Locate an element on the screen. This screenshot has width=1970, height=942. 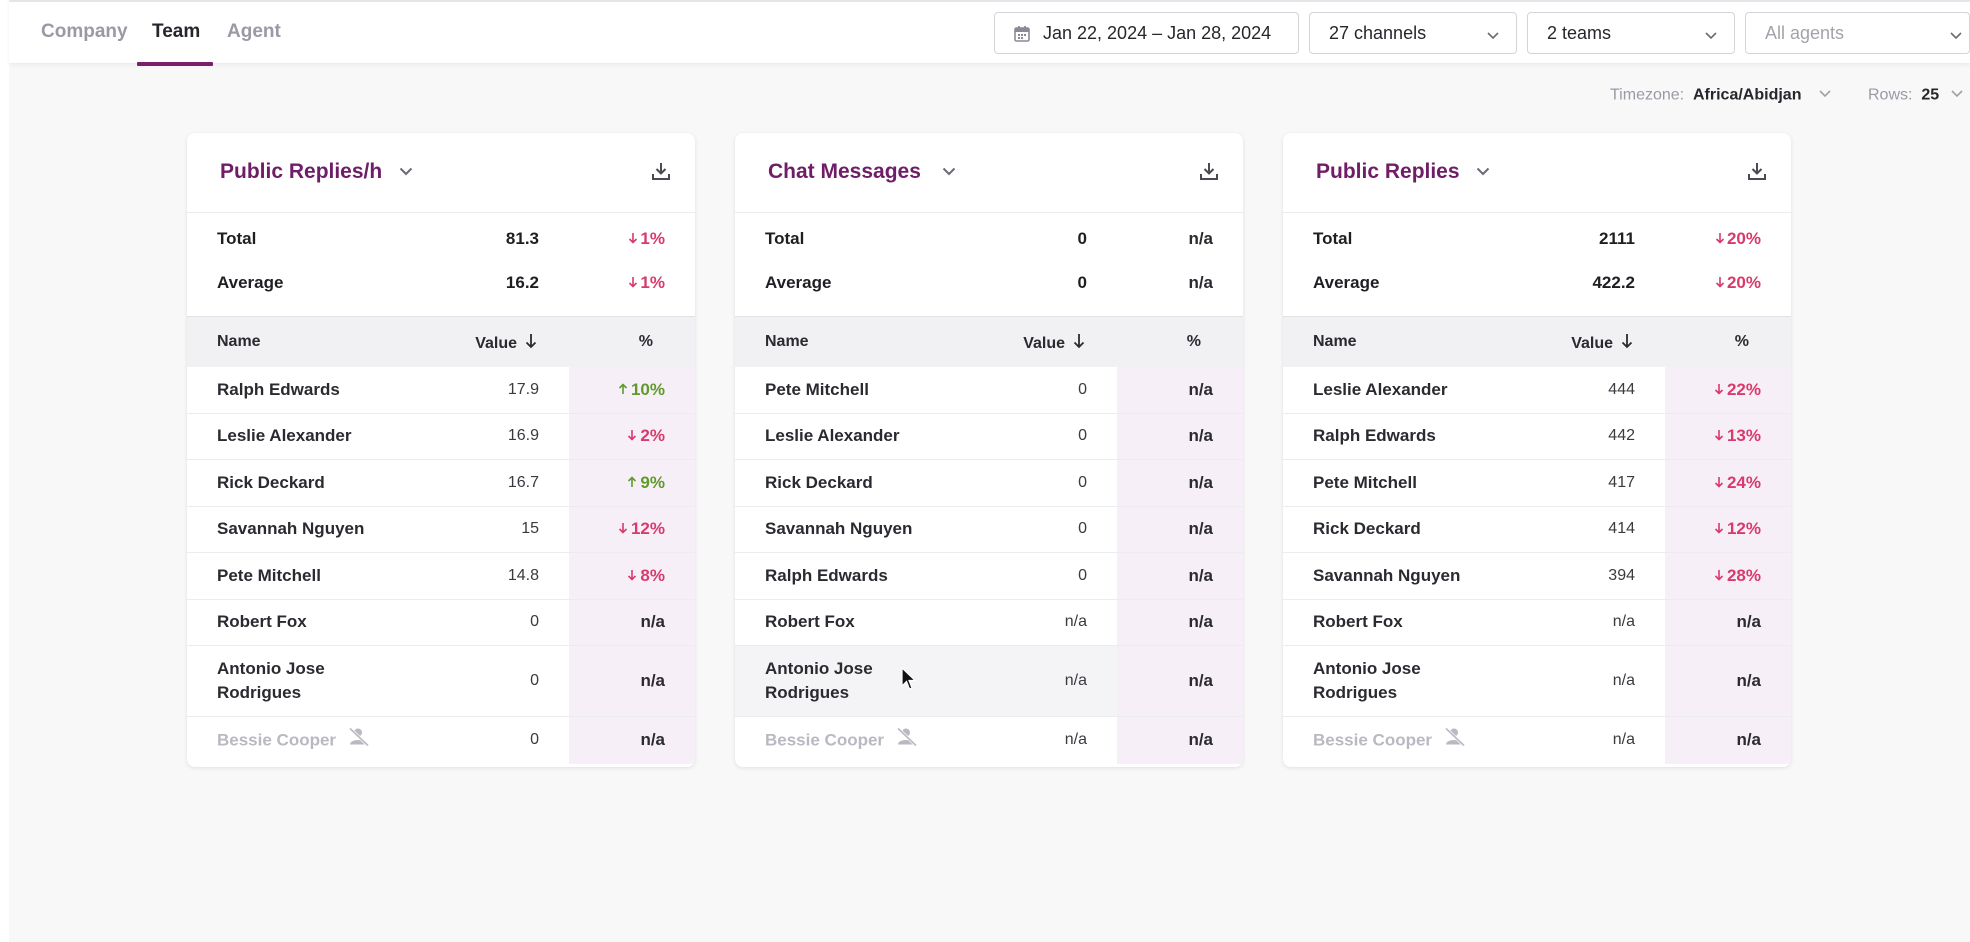
summary-pct-value: n/a is located at coordinates (1200, 282).